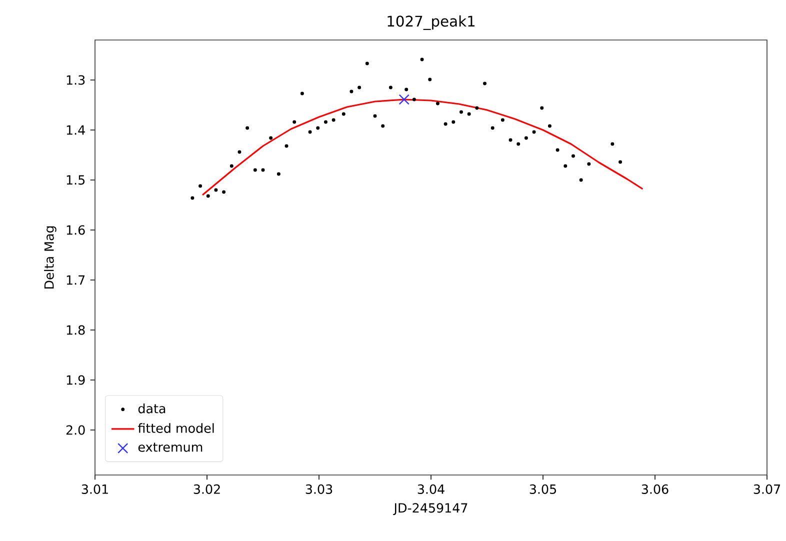 The height and width of the screenshot is (541, 786). I want to click on x-tick-label: 3.04, so click(431, 489).